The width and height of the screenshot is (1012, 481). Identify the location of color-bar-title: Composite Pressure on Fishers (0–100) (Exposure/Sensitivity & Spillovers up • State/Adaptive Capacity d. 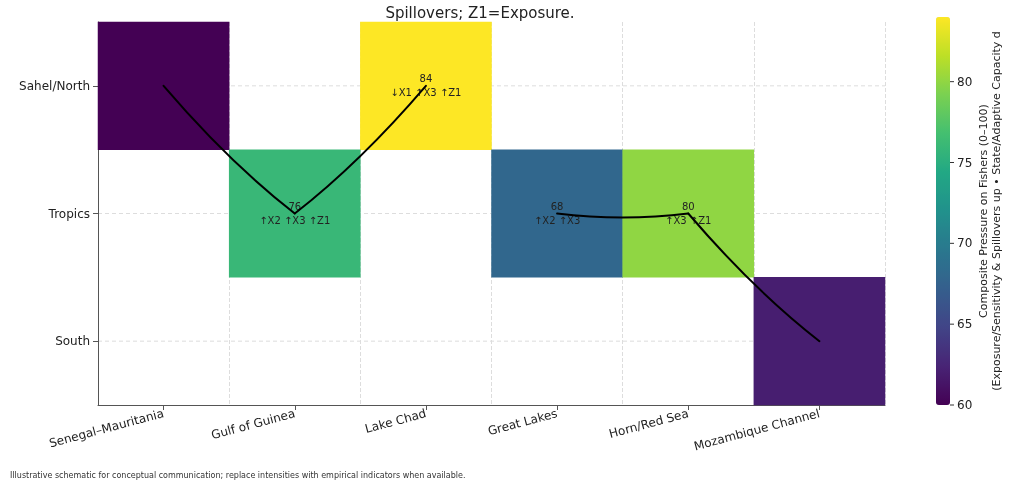
(990, 211).